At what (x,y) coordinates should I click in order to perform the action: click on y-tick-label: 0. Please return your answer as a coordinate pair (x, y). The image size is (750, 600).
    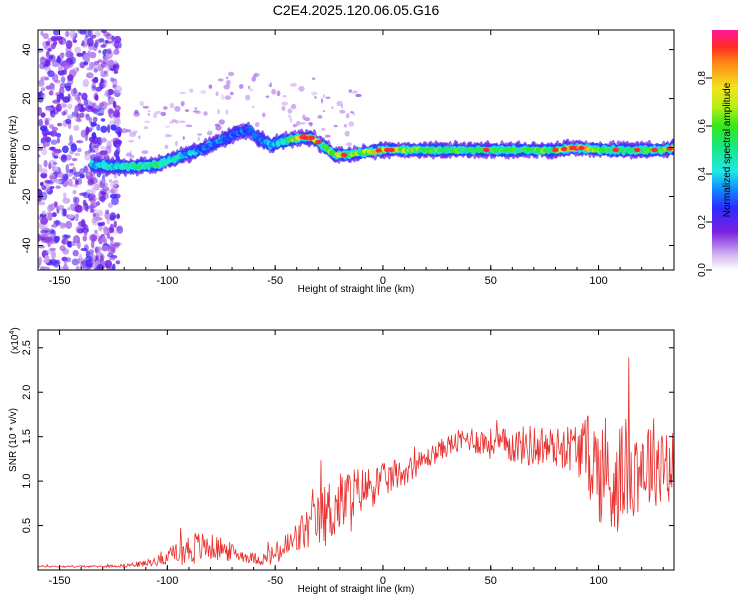
    Looking at the image, I should click on (27, 147).